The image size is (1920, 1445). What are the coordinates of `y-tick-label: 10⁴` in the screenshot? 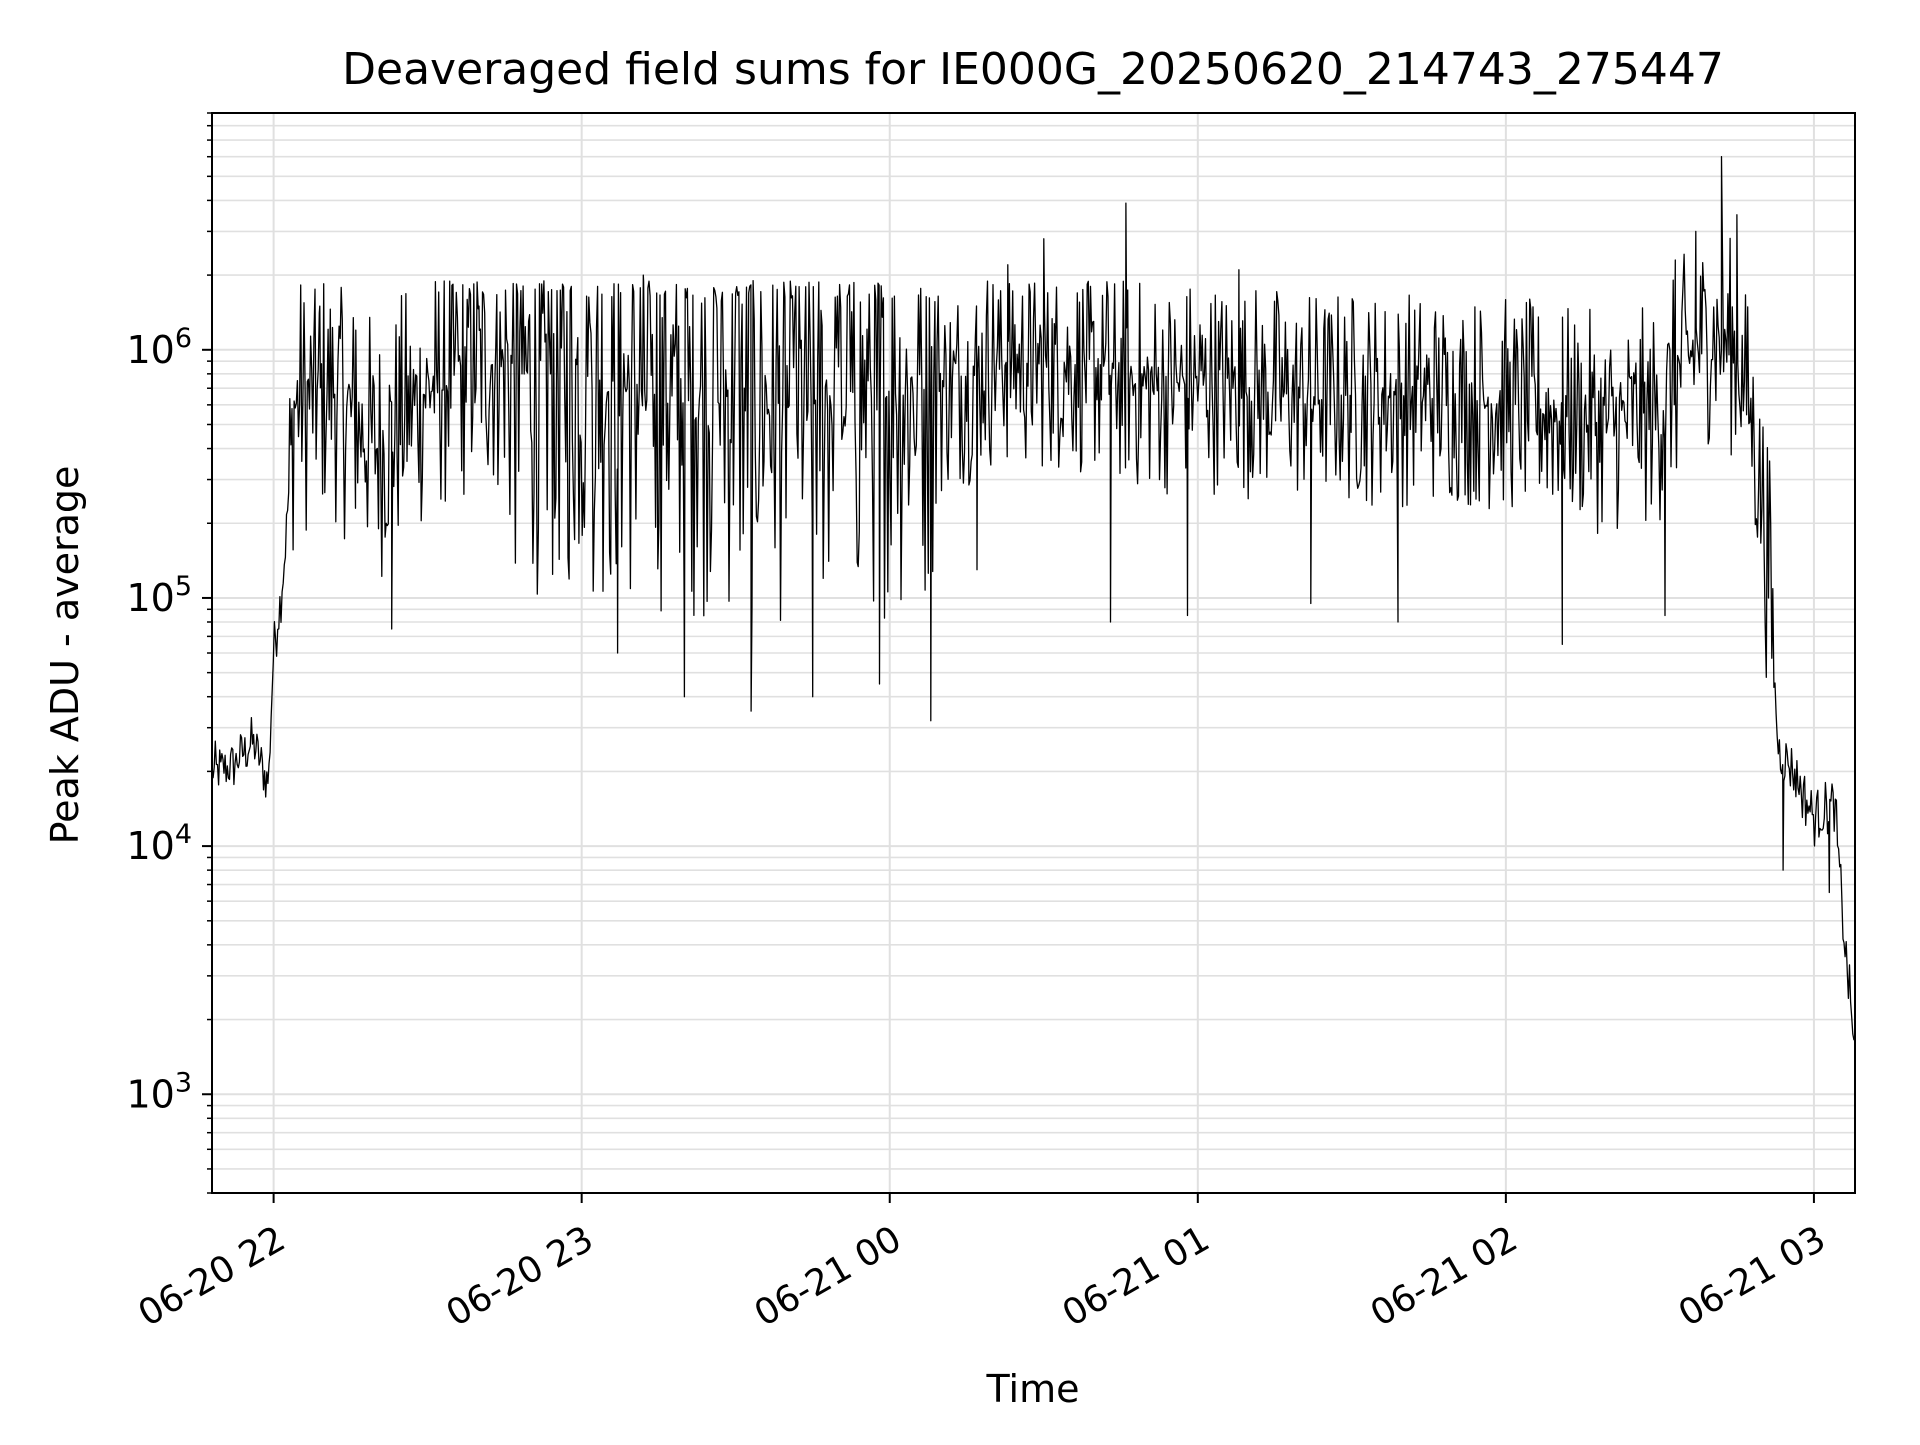 It's located at (159, 843).